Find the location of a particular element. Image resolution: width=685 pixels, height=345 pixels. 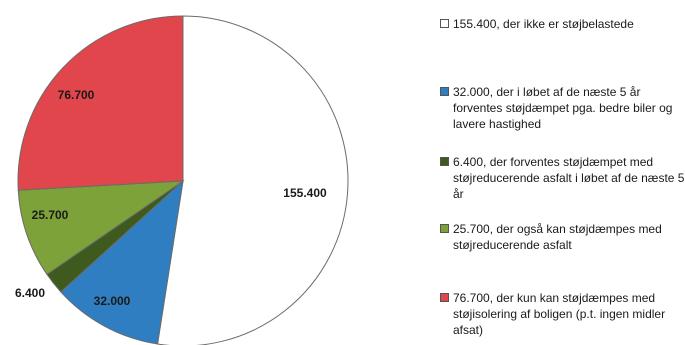

data-label-asphalt-planned: 6.400 is located at coordinates (30, 293).